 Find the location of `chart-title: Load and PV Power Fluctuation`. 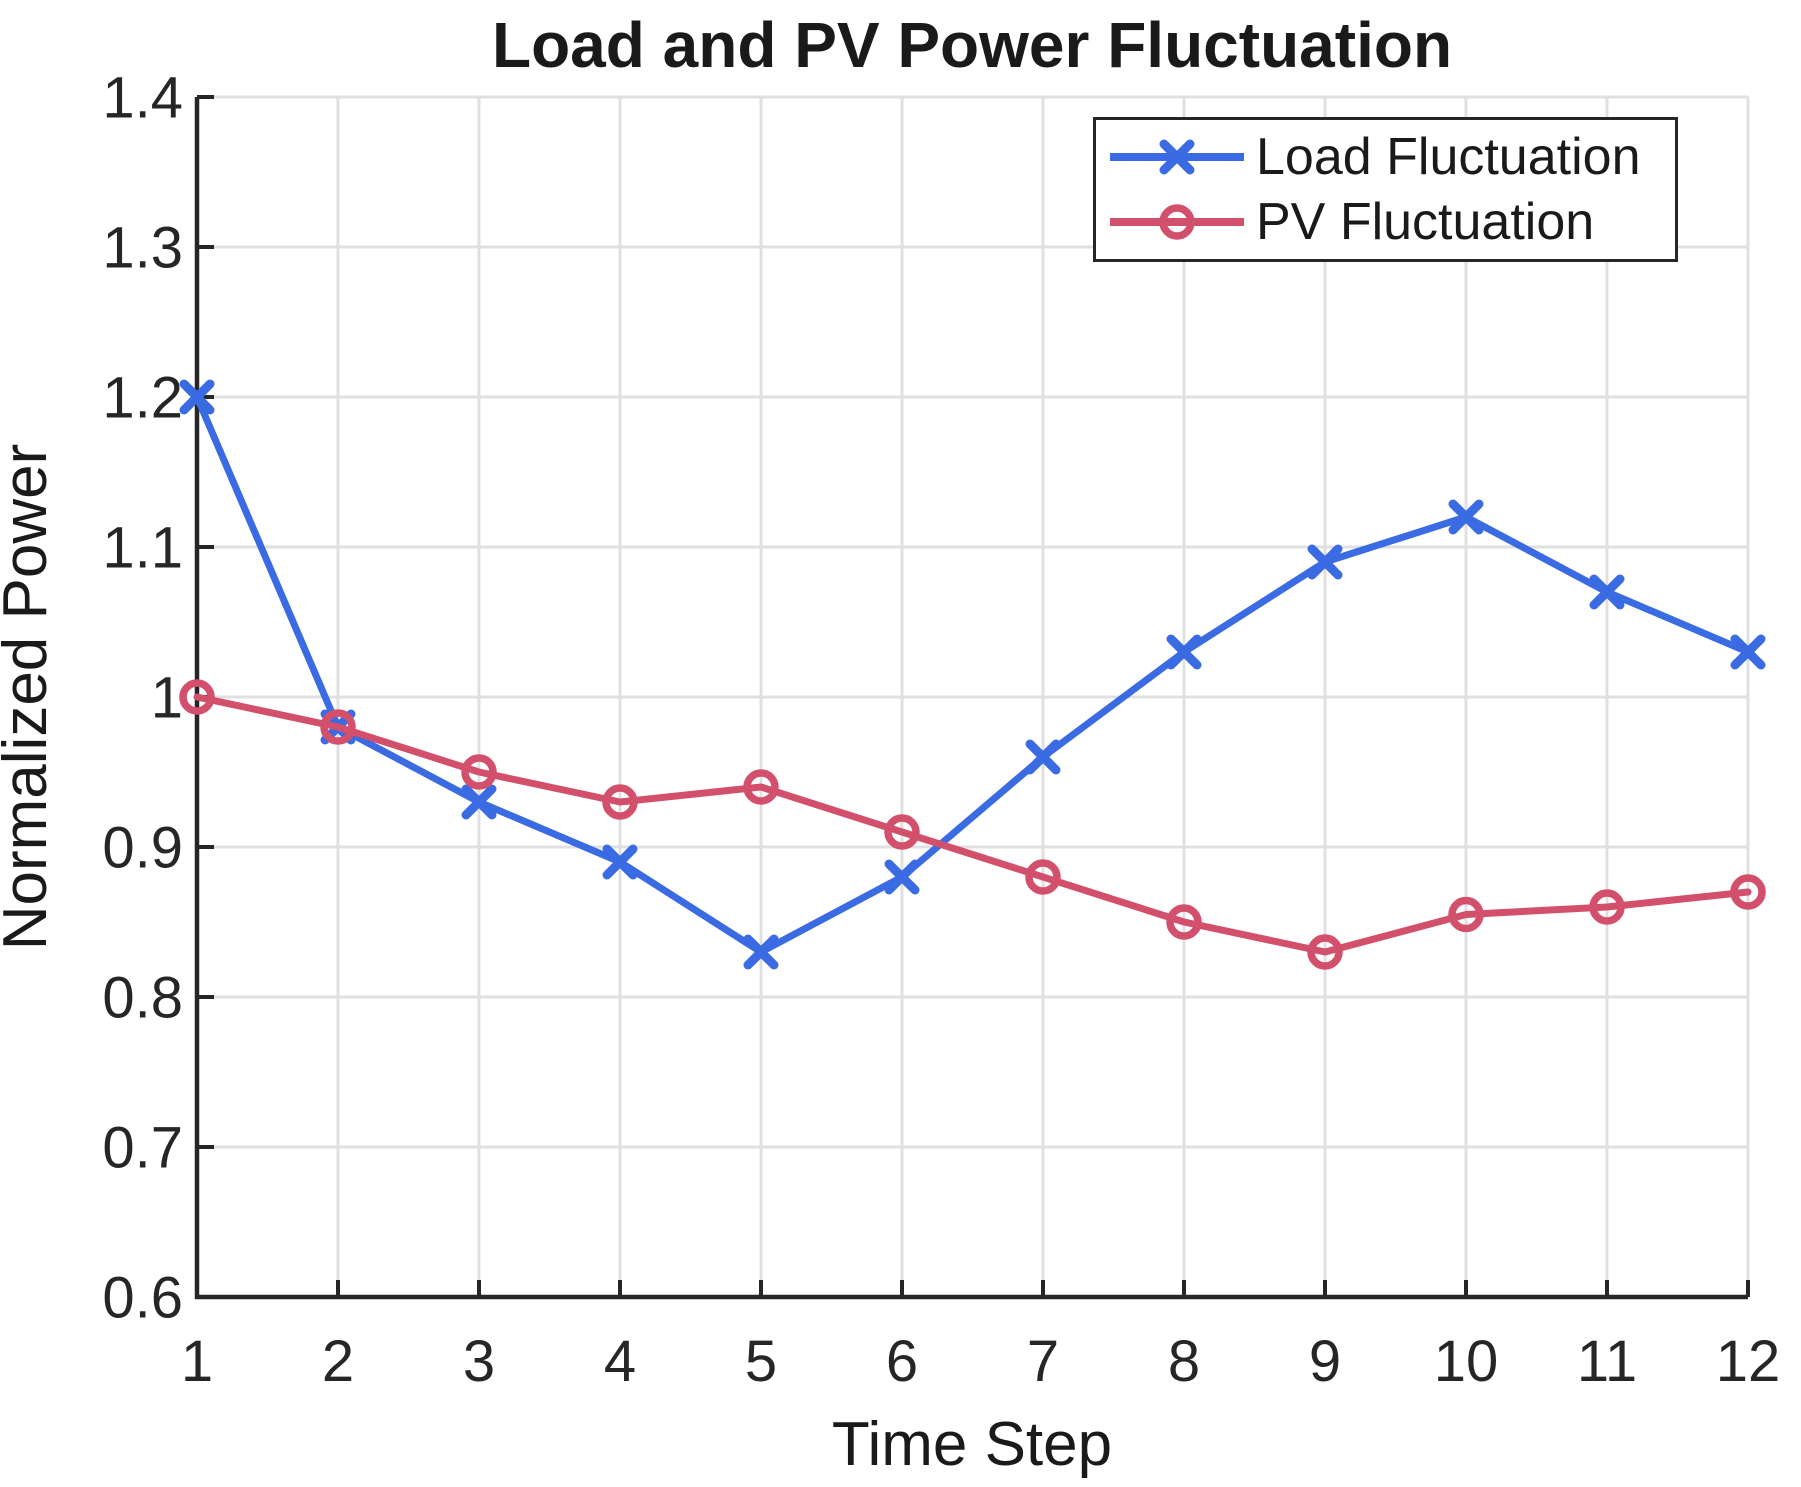

chart-title: Load and PV Power Fluctuation is located at coordinates (972, 45).